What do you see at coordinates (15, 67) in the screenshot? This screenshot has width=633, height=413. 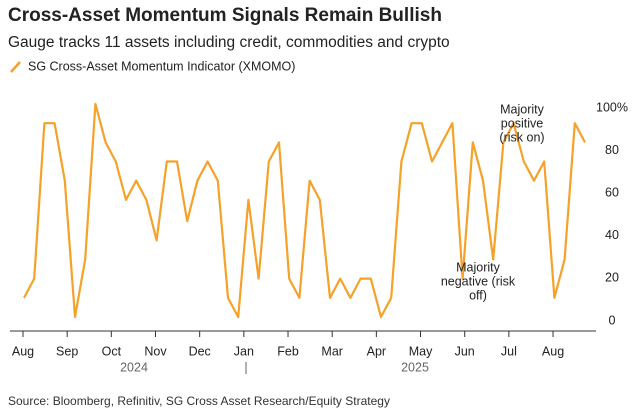 I see `legend-swatch` at bounding box center [15, 67].